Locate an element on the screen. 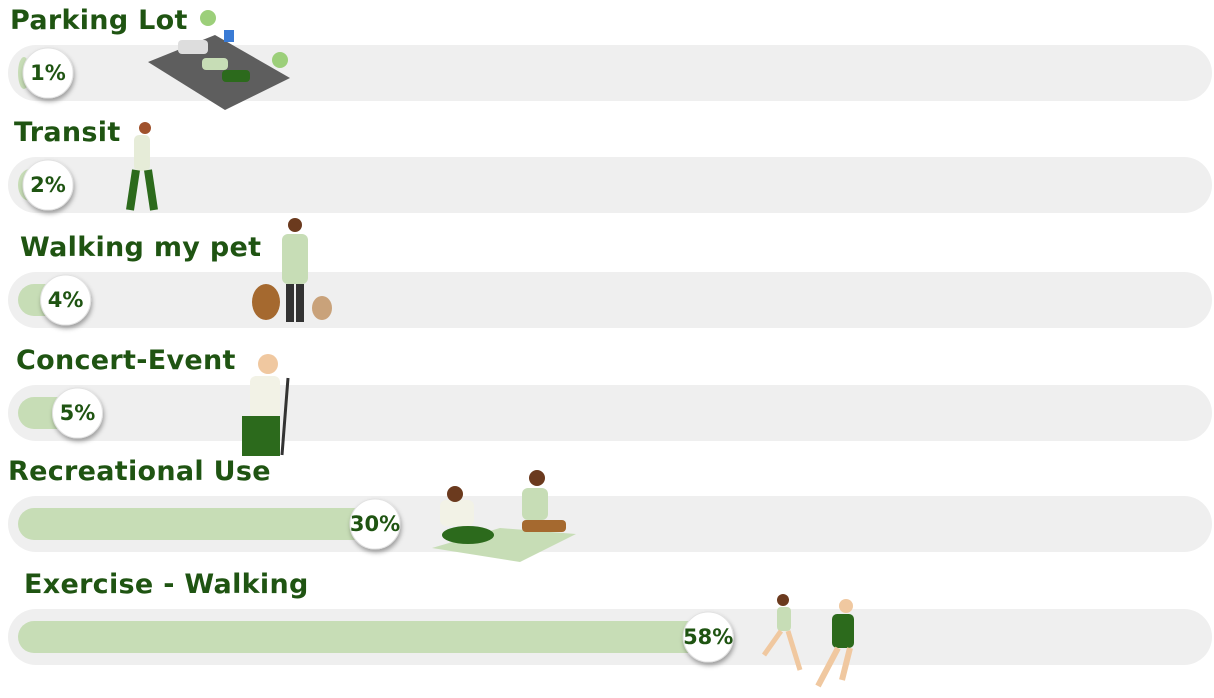  category-label: Walking my pet is located at coordinates (140, 247).